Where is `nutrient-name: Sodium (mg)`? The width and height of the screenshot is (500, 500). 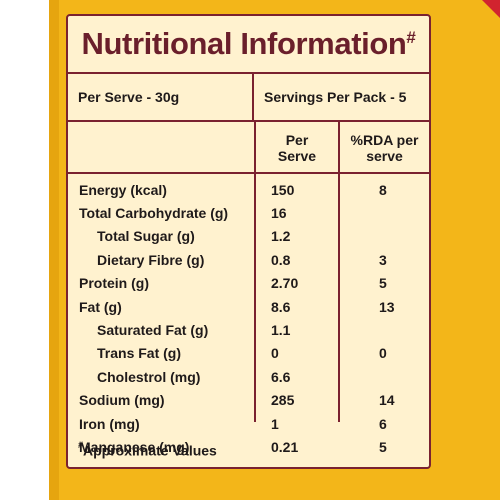
nutrient-name: Sodium (mg) is located at coordinates (122, 400).